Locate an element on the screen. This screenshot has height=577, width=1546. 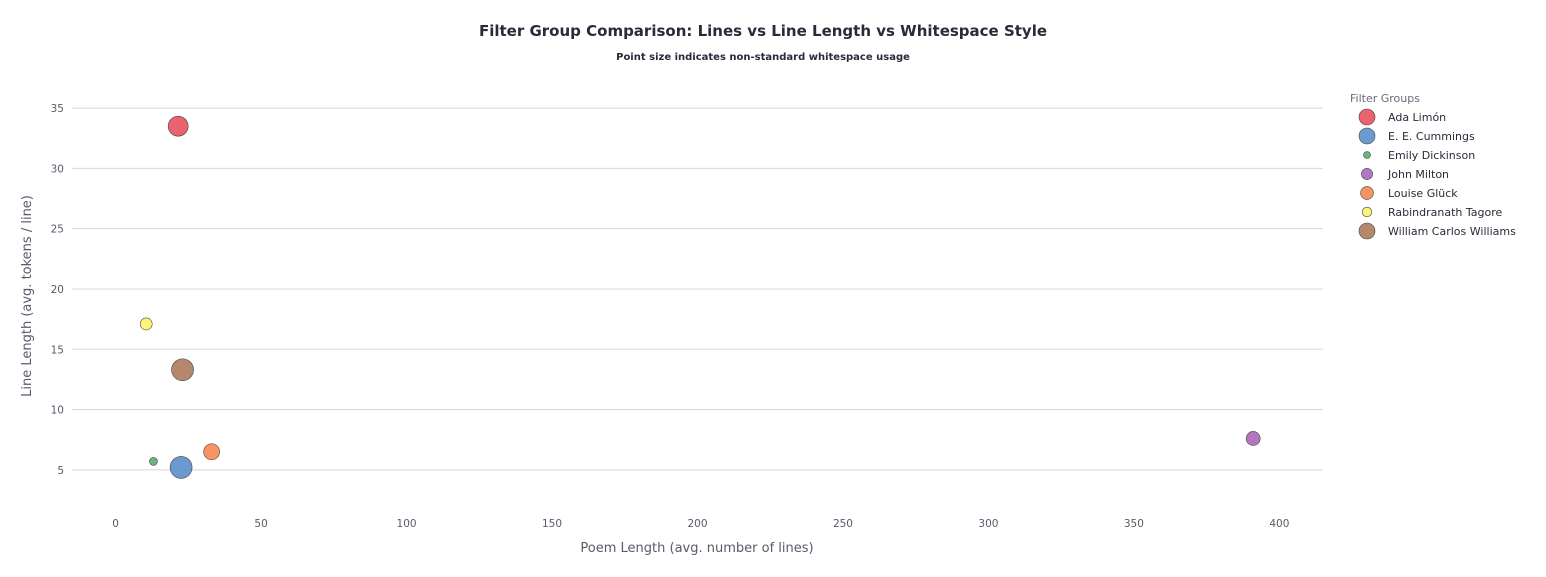
y-tick-label: 5 is located at coordinates (60, 471).